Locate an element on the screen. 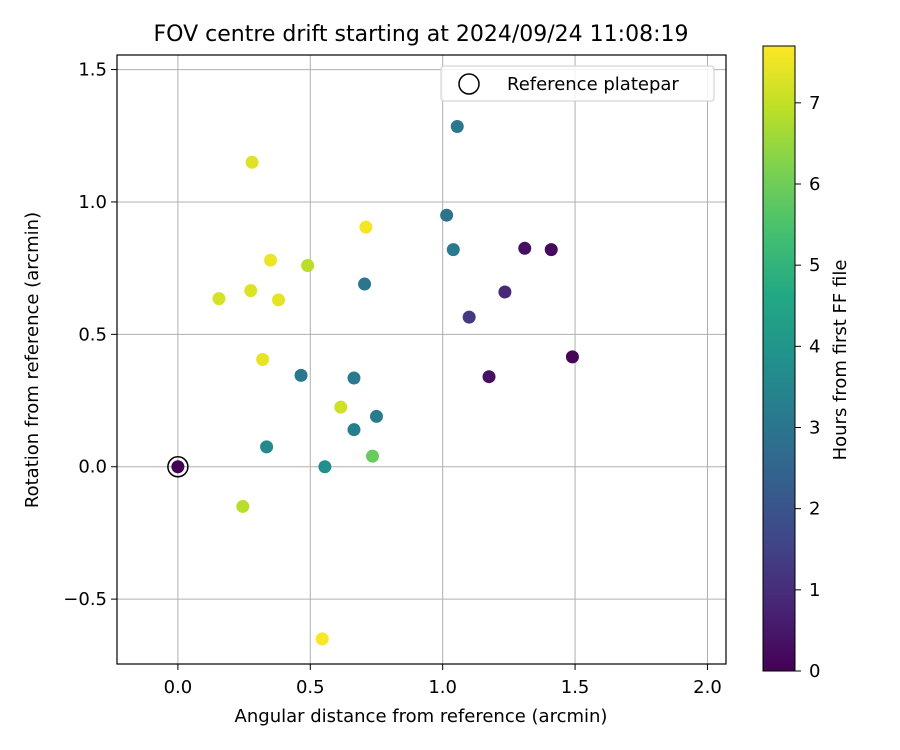 This screenshot has width=900, height=750. y-tick-label: 1.0 is located at coordinates (92, 202).